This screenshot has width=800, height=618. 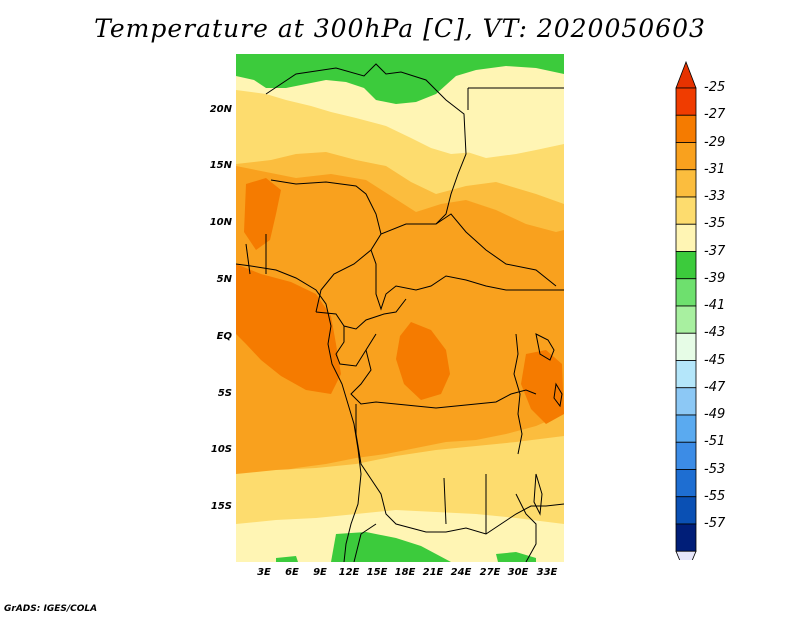 I want to click on colorbar-tick-label: -25, so click(x=715, y=87).